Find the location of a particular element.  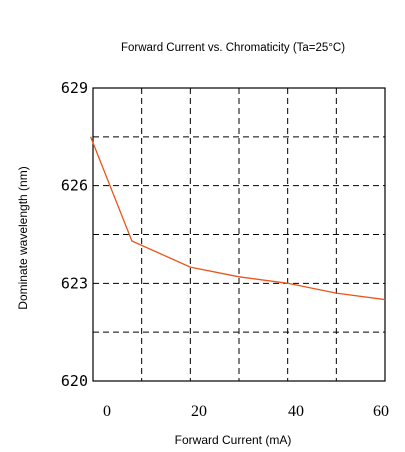

y-tick-label: 626 is located at coordinates (74, 186).